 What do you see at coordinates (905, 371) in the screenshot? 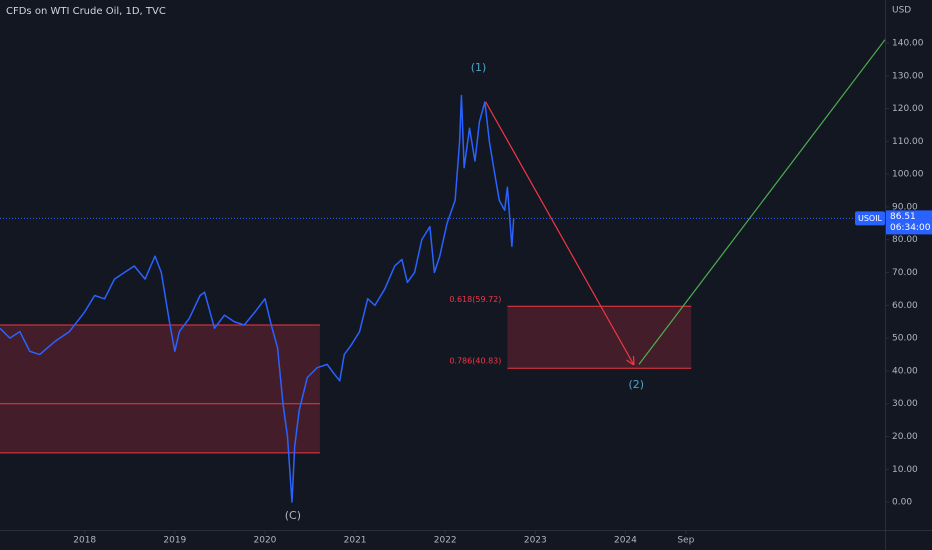
I see `y-tick-label: 40.00` at bounding box center [905, 371].